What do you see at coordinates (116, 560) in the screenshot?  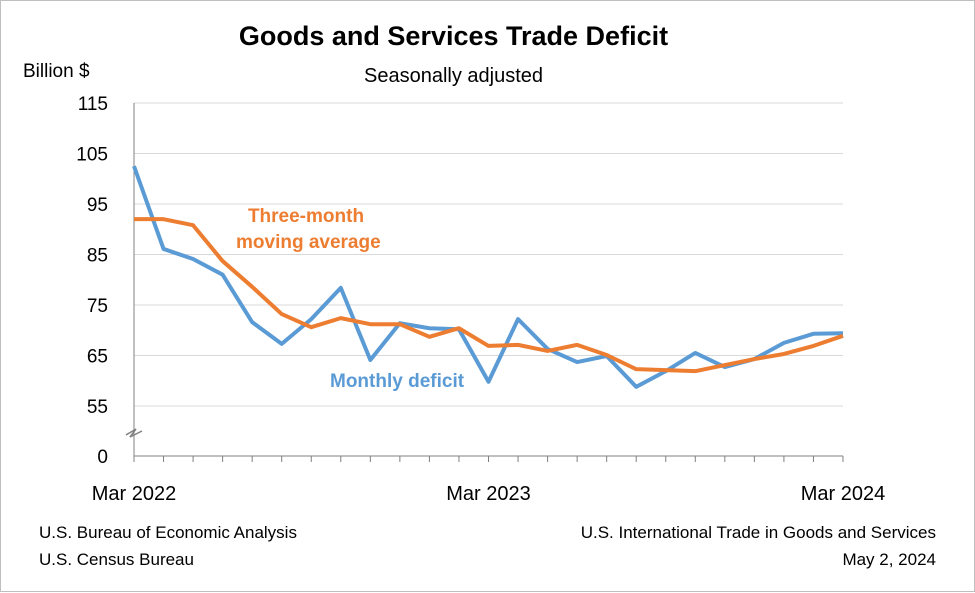 I see `source-census: U.S. Census Bureau` at bounding box center [116, 560].